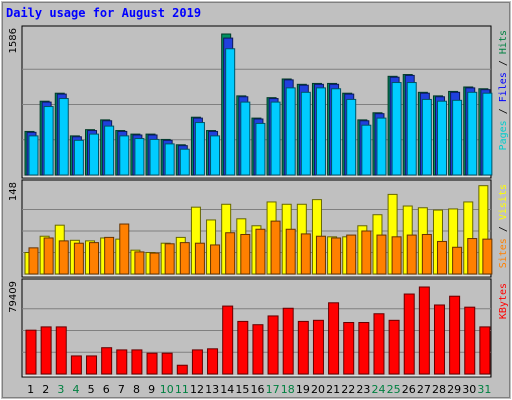  Describe the element at coordinates (318, 389) in the screenshot. I see `x-tick-day-20: 20` at that location.